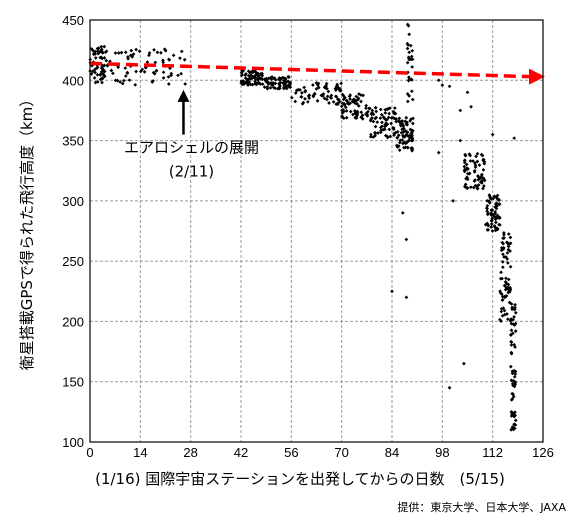 The height and width of the screenshot is (523, 580). Describe the element at coordinates (537, 76) in the screenshot. I see `trend-arrowhead` at that location.